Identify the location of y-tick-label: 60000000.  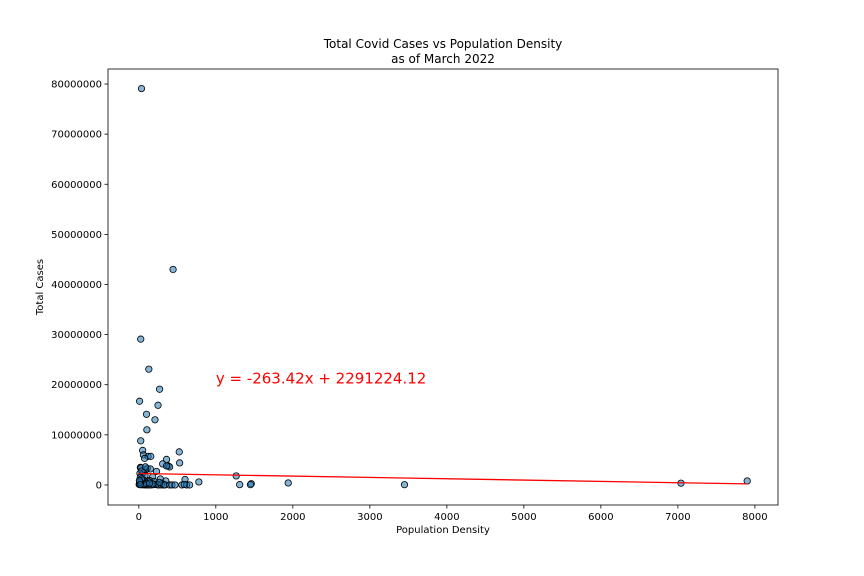
(76, 185).